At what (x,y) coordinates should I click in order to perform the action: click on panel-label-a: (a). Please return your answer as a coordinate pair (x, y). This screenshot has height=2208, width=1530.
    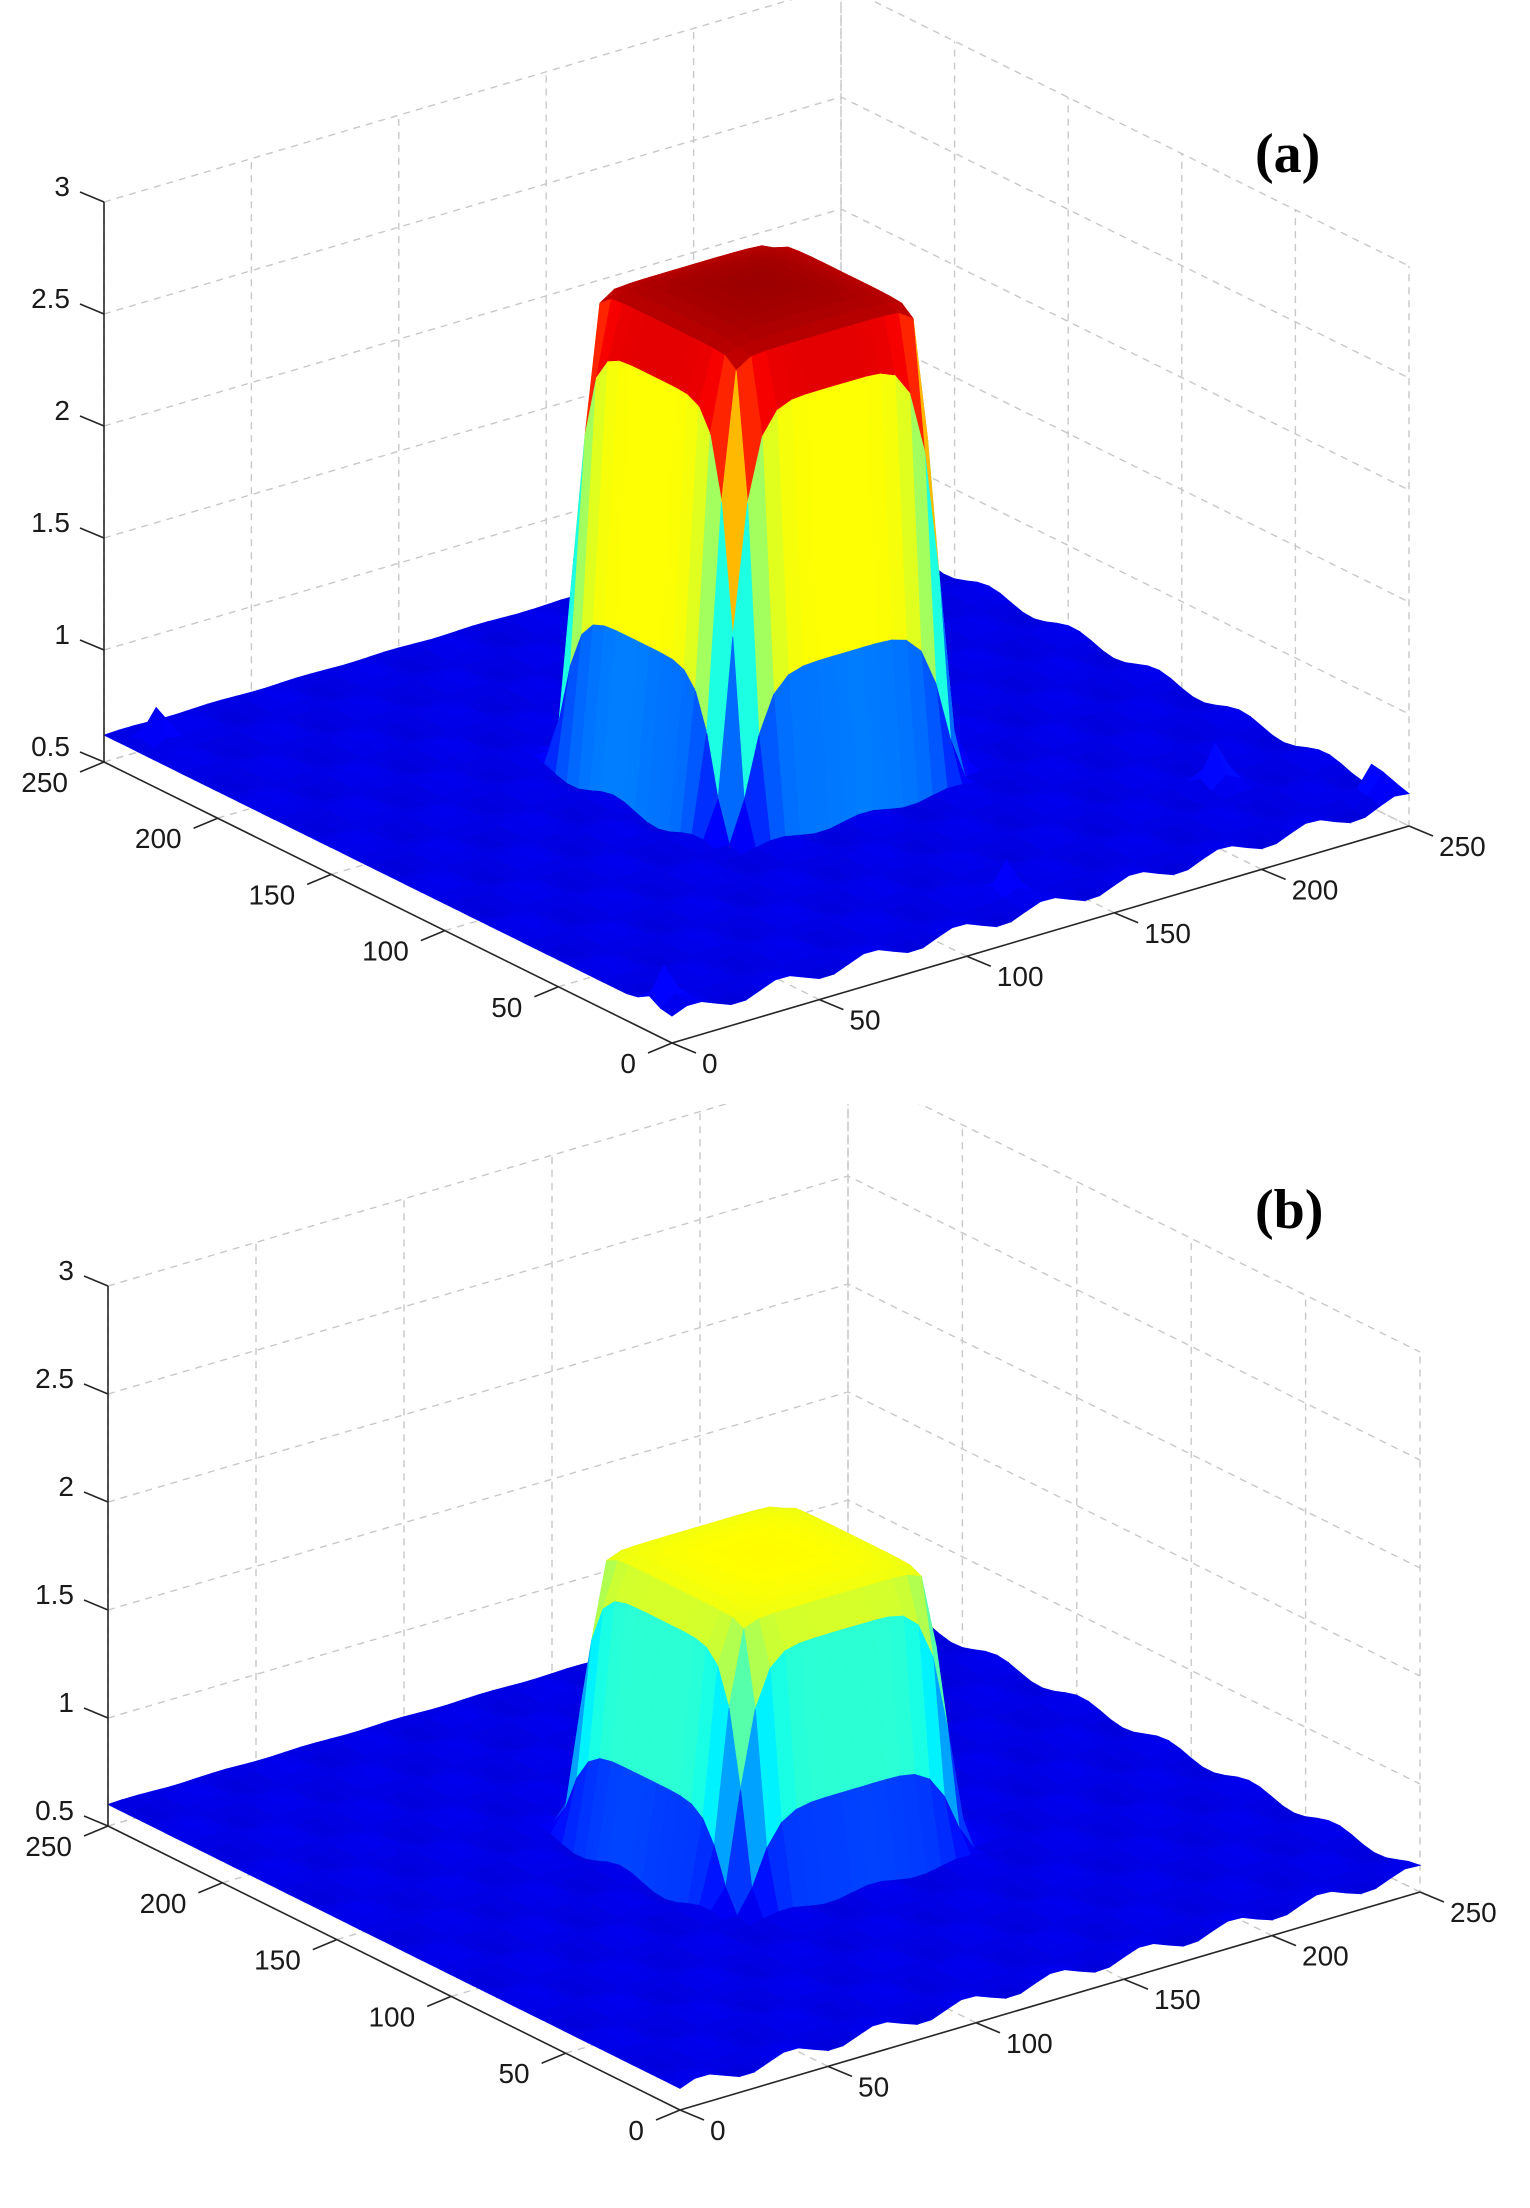
    Looking at the image, I should click on (1287, 154).